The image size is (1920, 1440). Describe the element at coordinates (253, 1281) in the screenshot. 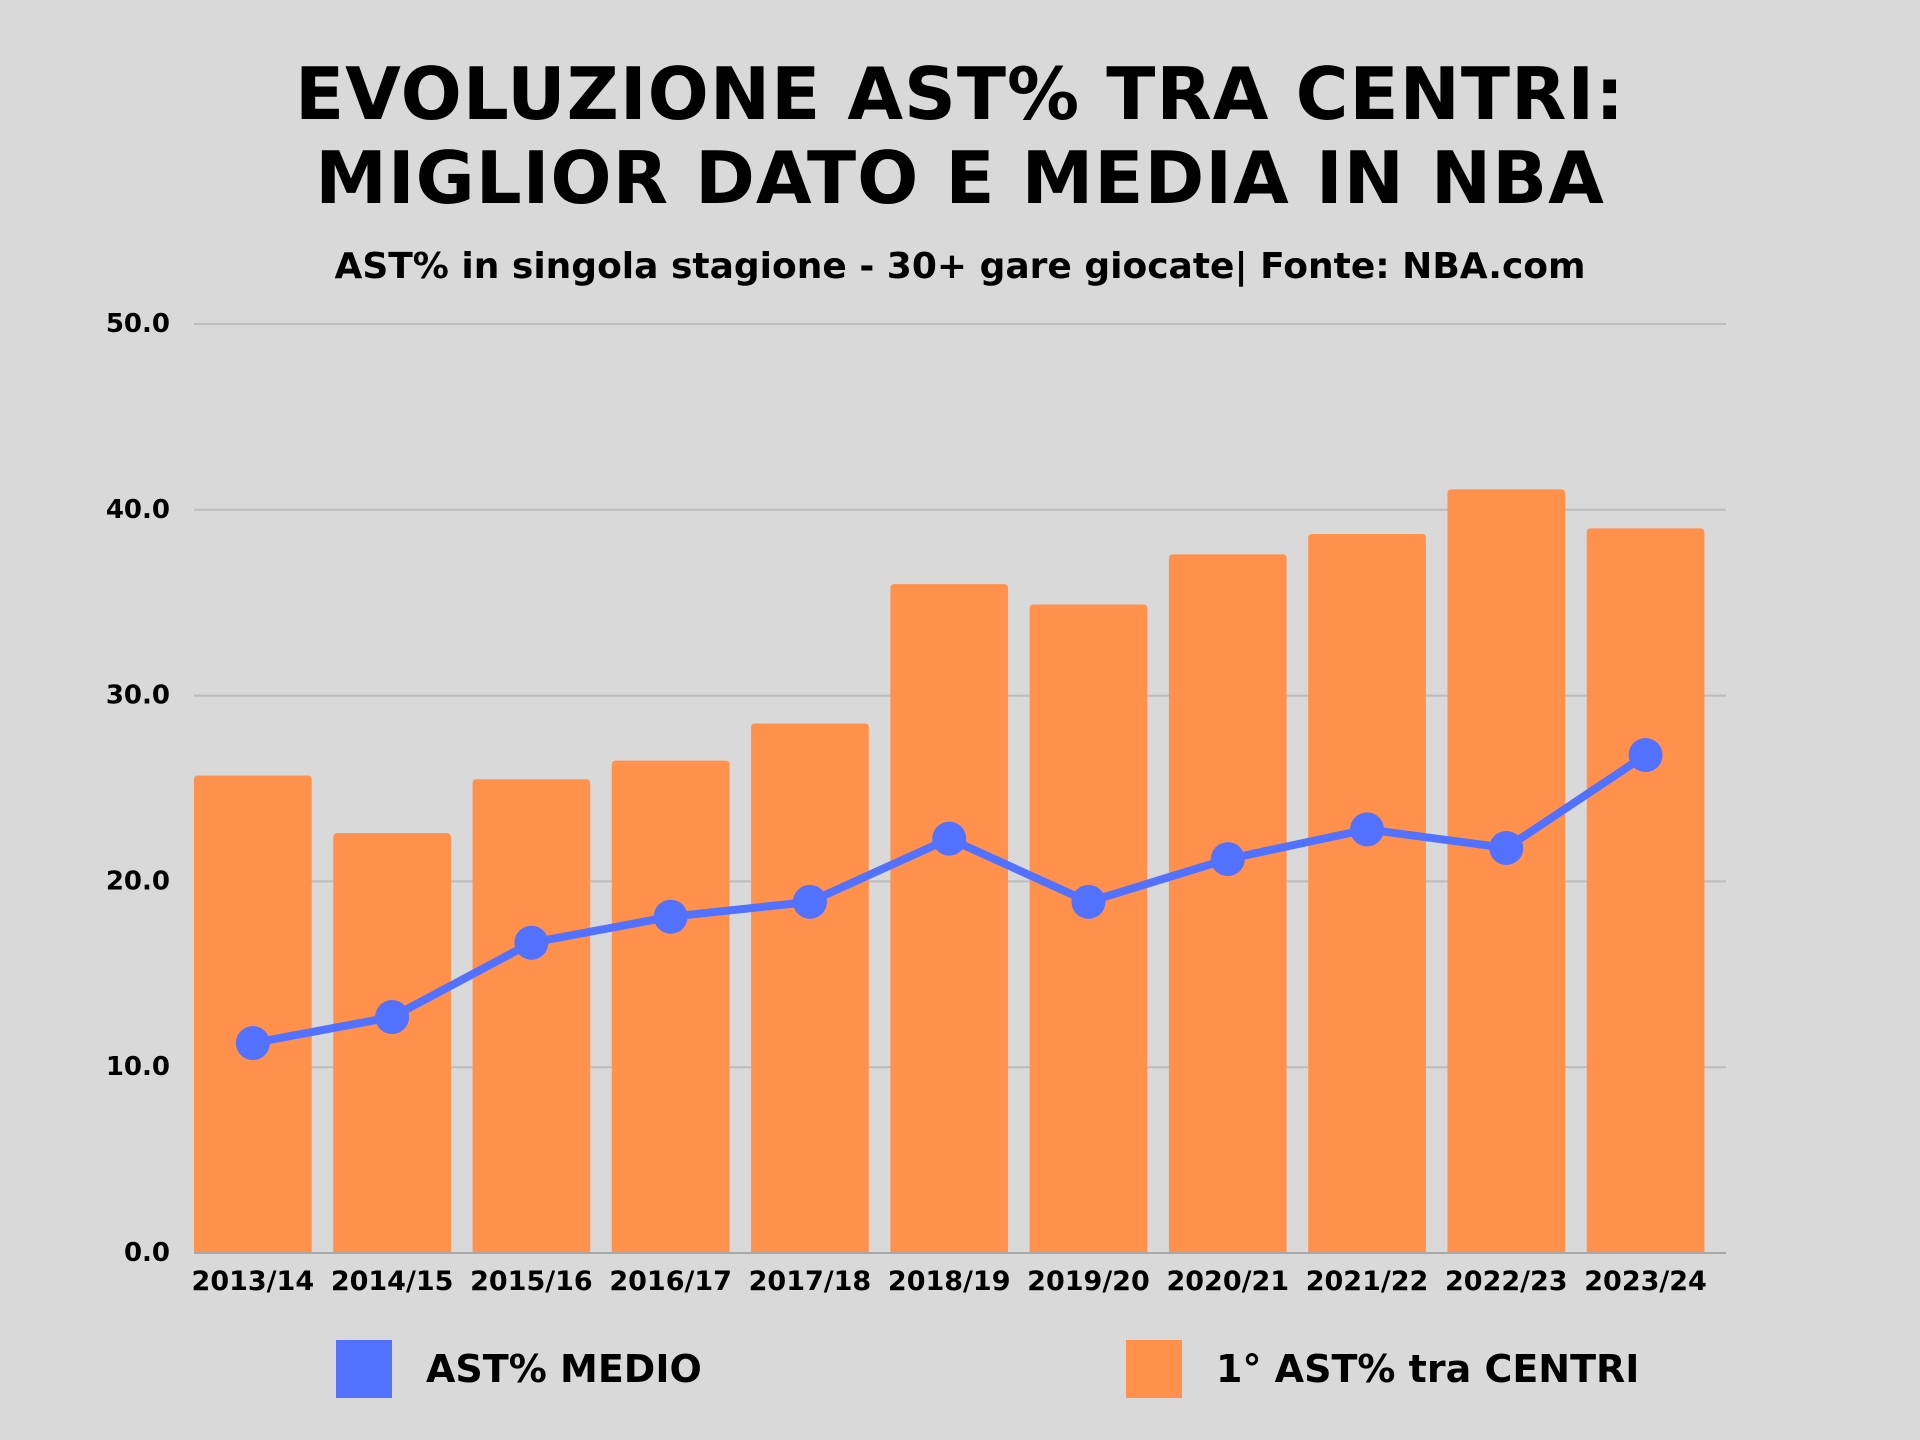

I see `x-tick-label: 2013/14` at that location.